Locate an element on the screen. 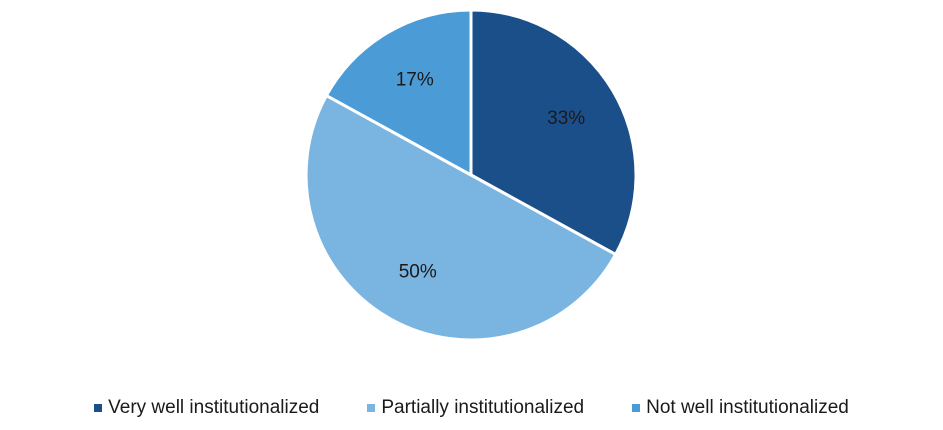  legend-swatch-very-well-institutionalized is located at coordinates (98, 408).